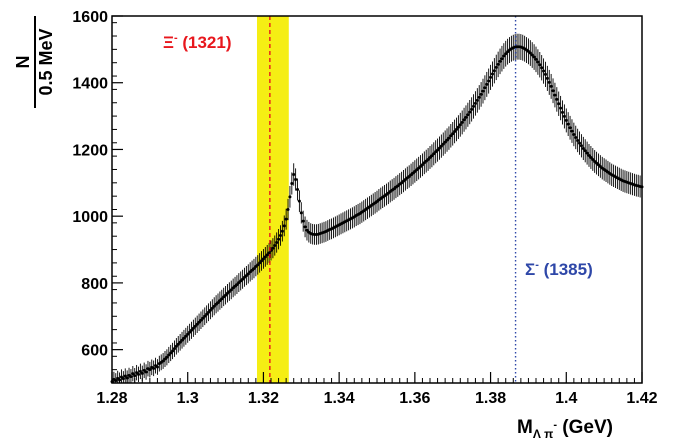  Describe the element at coordinates (111, 398) in the screenshot. I see `x-tick-label: 1.28` at that location.